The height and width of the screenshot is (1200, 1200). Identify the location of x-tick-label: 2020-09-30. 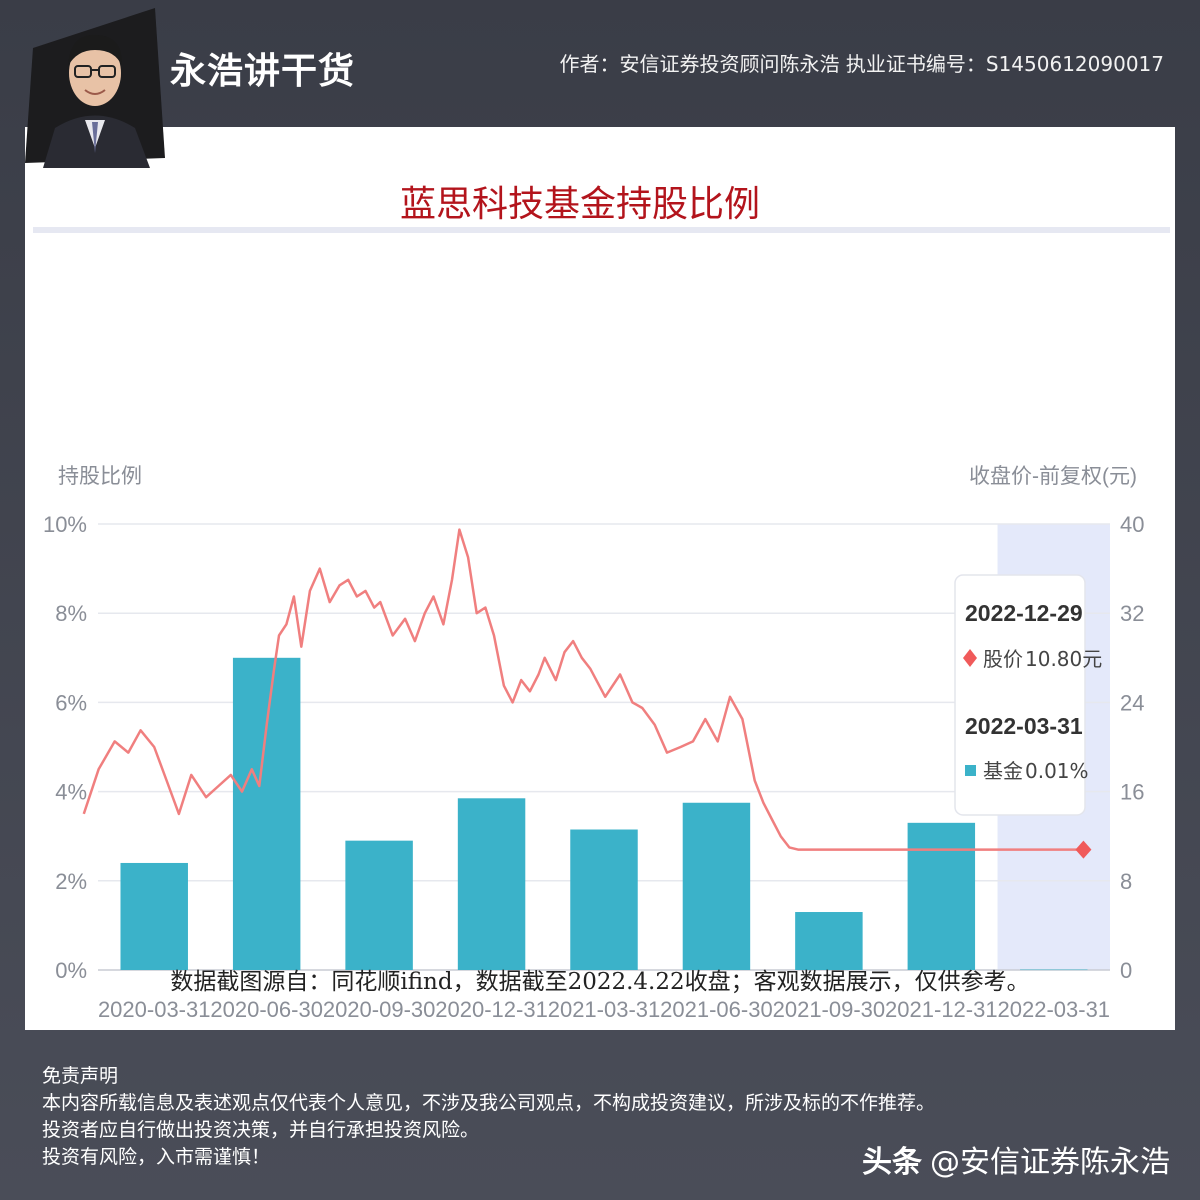
(379, 1009).